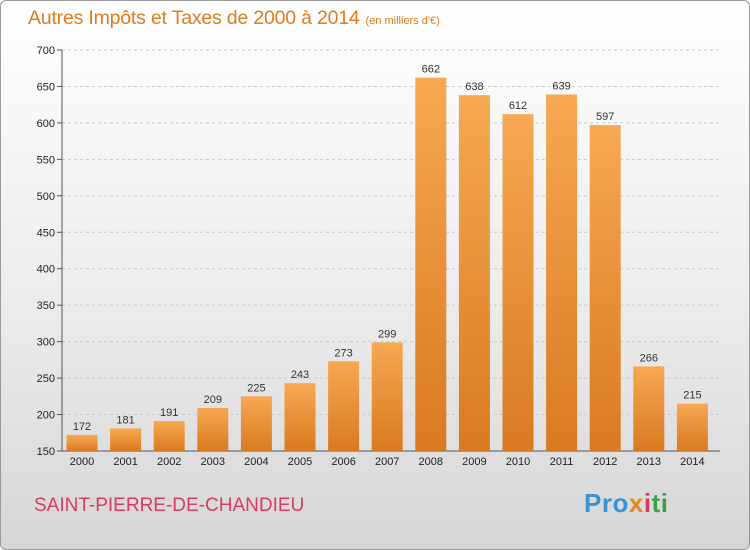 Image resolution: width=750 pixels, height=550 pixels. I want to click on y-tick-label: 600, so click(46, 124).